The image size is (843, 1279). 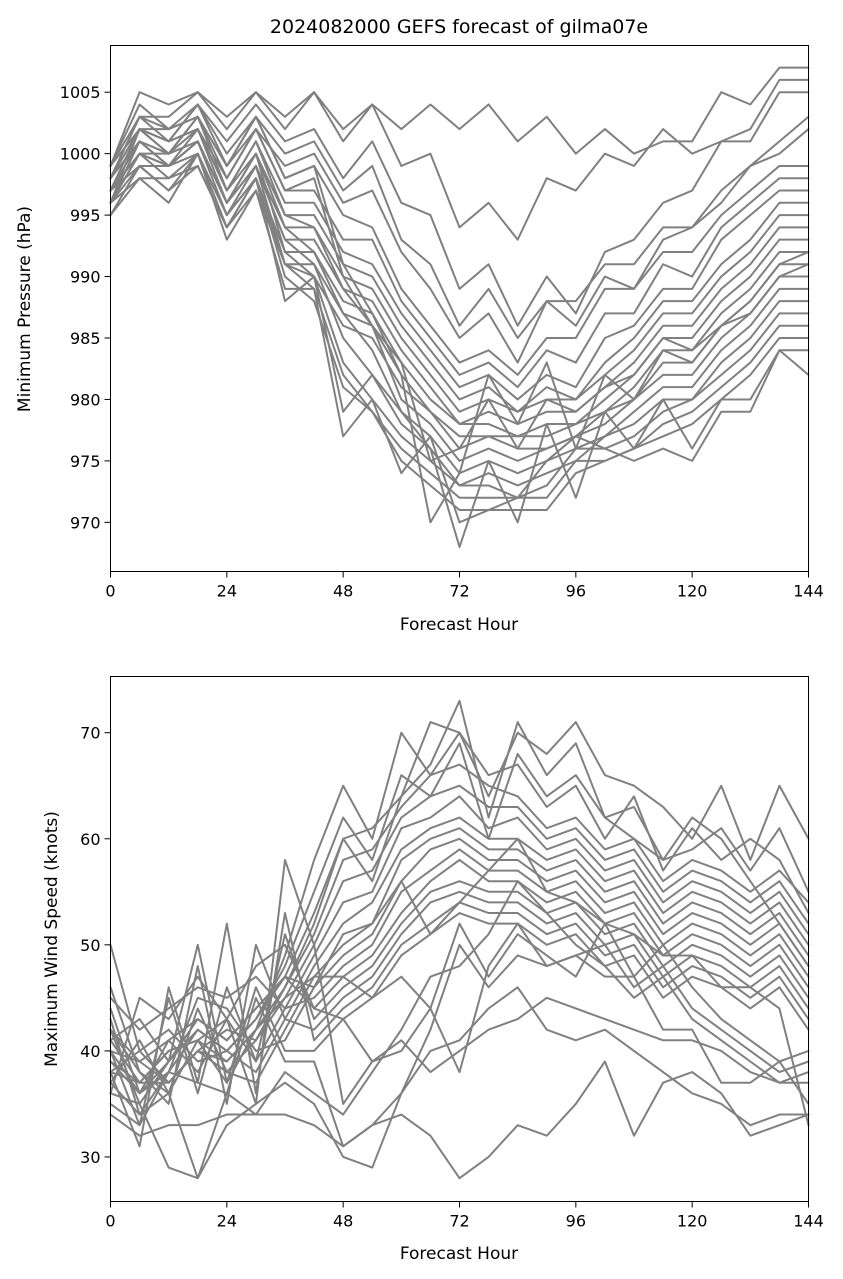 I want to click on wind-x-tick-label: 48, so click(x=343, y=1221).